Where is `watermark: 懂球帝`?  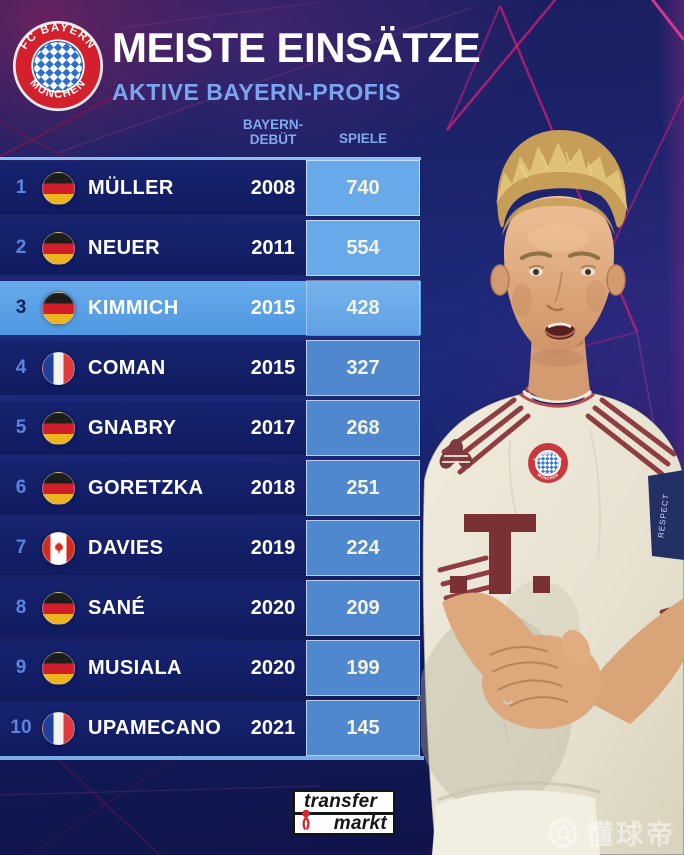 watermark: 懂球帝 is located at coordinates (611, 832).